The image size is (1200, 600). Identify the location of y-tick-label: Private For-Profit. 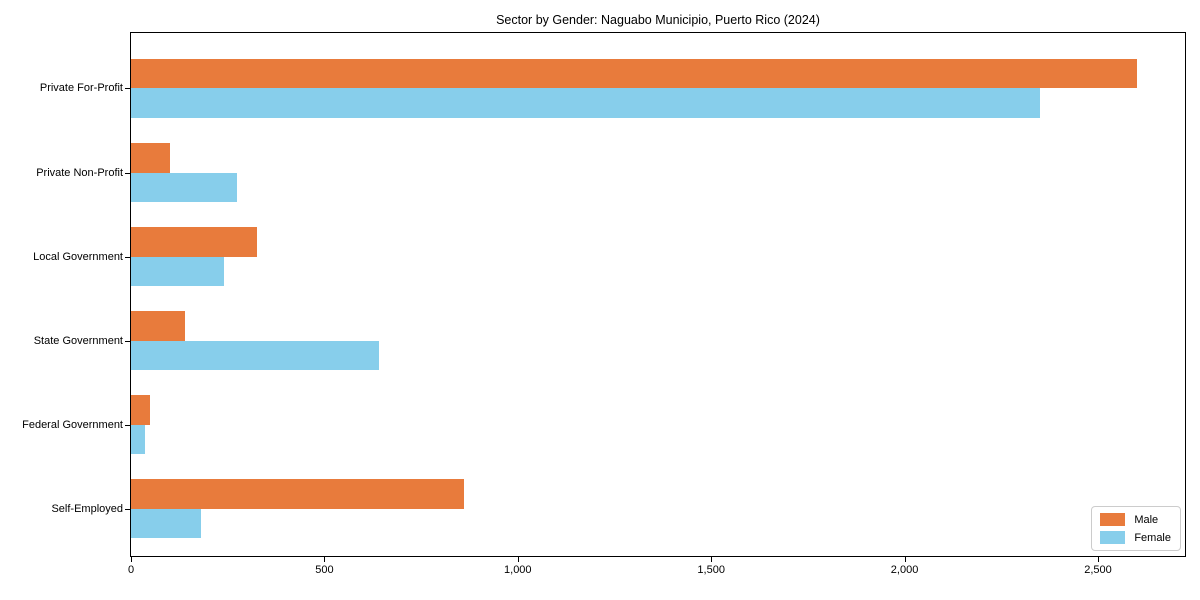
(81, 88).